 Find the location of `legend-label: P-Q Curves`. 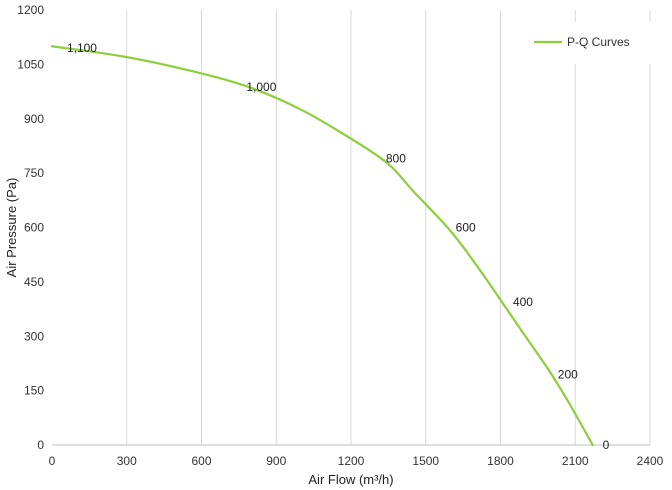

legend-label: P-Q Curves is located at coordinates (598, 42).